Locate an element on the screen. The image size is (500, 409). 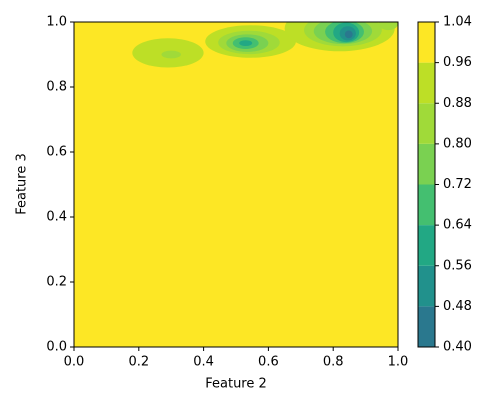
colorbar-tick-label: 0.40 is located at coordinates (457, 347).